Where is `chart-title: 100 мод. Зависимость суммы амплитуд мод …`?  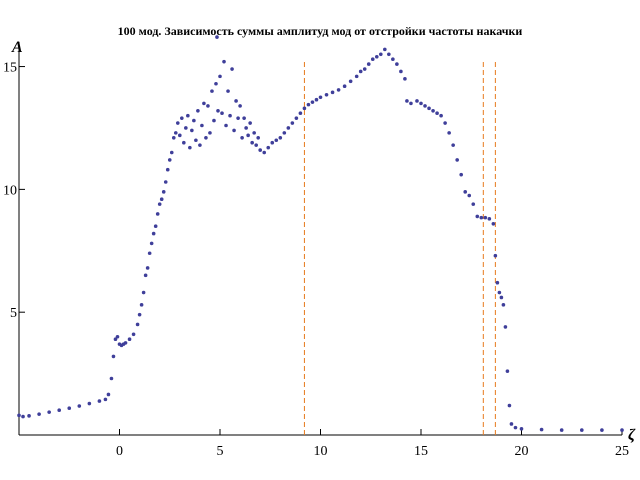
chart-title: 100 мод. Зависимость суммы амплитуд мод … is located at coordinates (320, 31).